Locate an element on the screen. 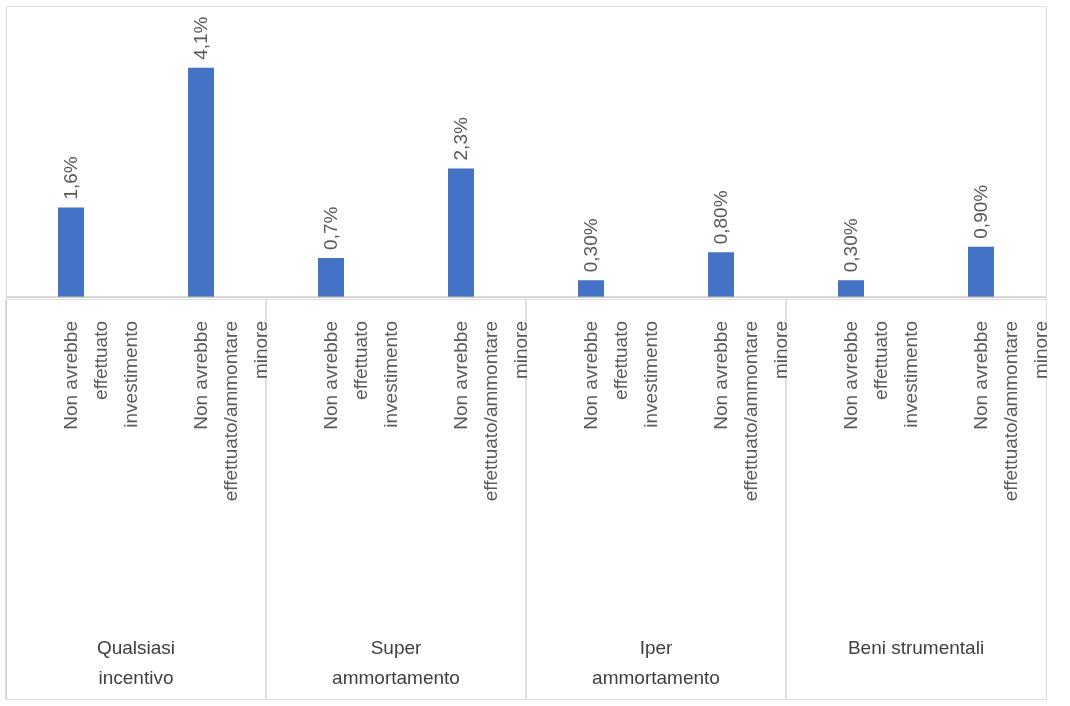  data-label: 0,80% is located at coordinates (720, 217).